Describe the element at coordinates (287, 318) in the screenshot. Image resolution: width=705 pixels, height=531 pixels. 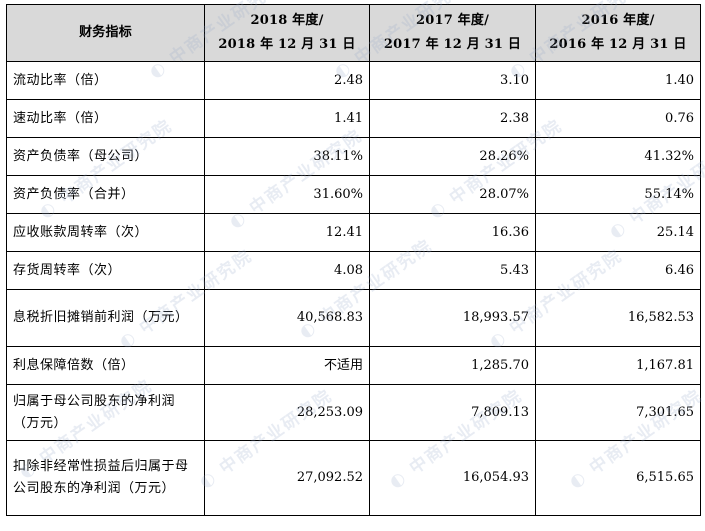
I see `value-2018: 40,568.83` at that location.